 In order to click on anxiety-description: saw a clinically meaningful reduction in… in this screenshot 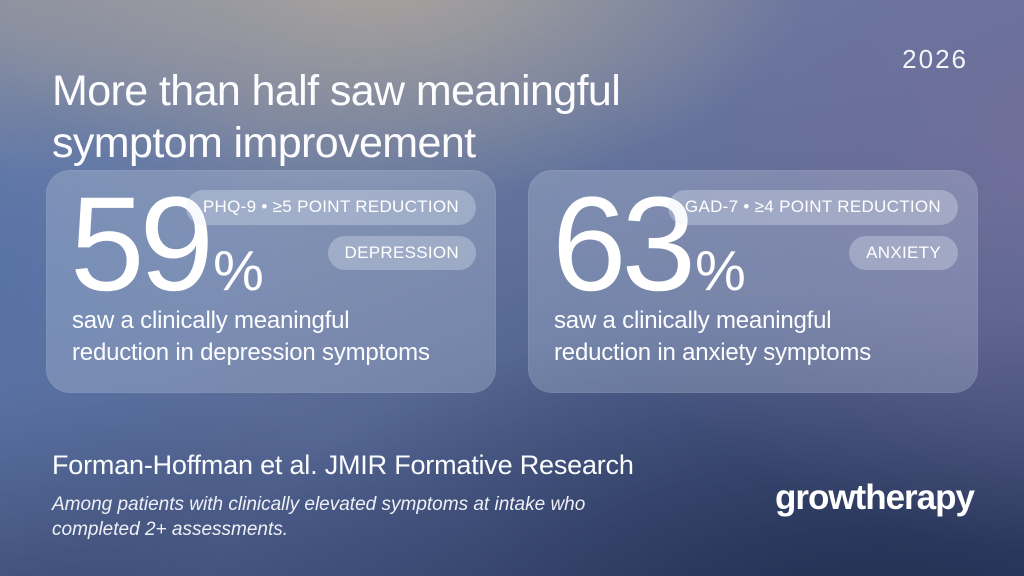, I will do `click(712, 337)`.